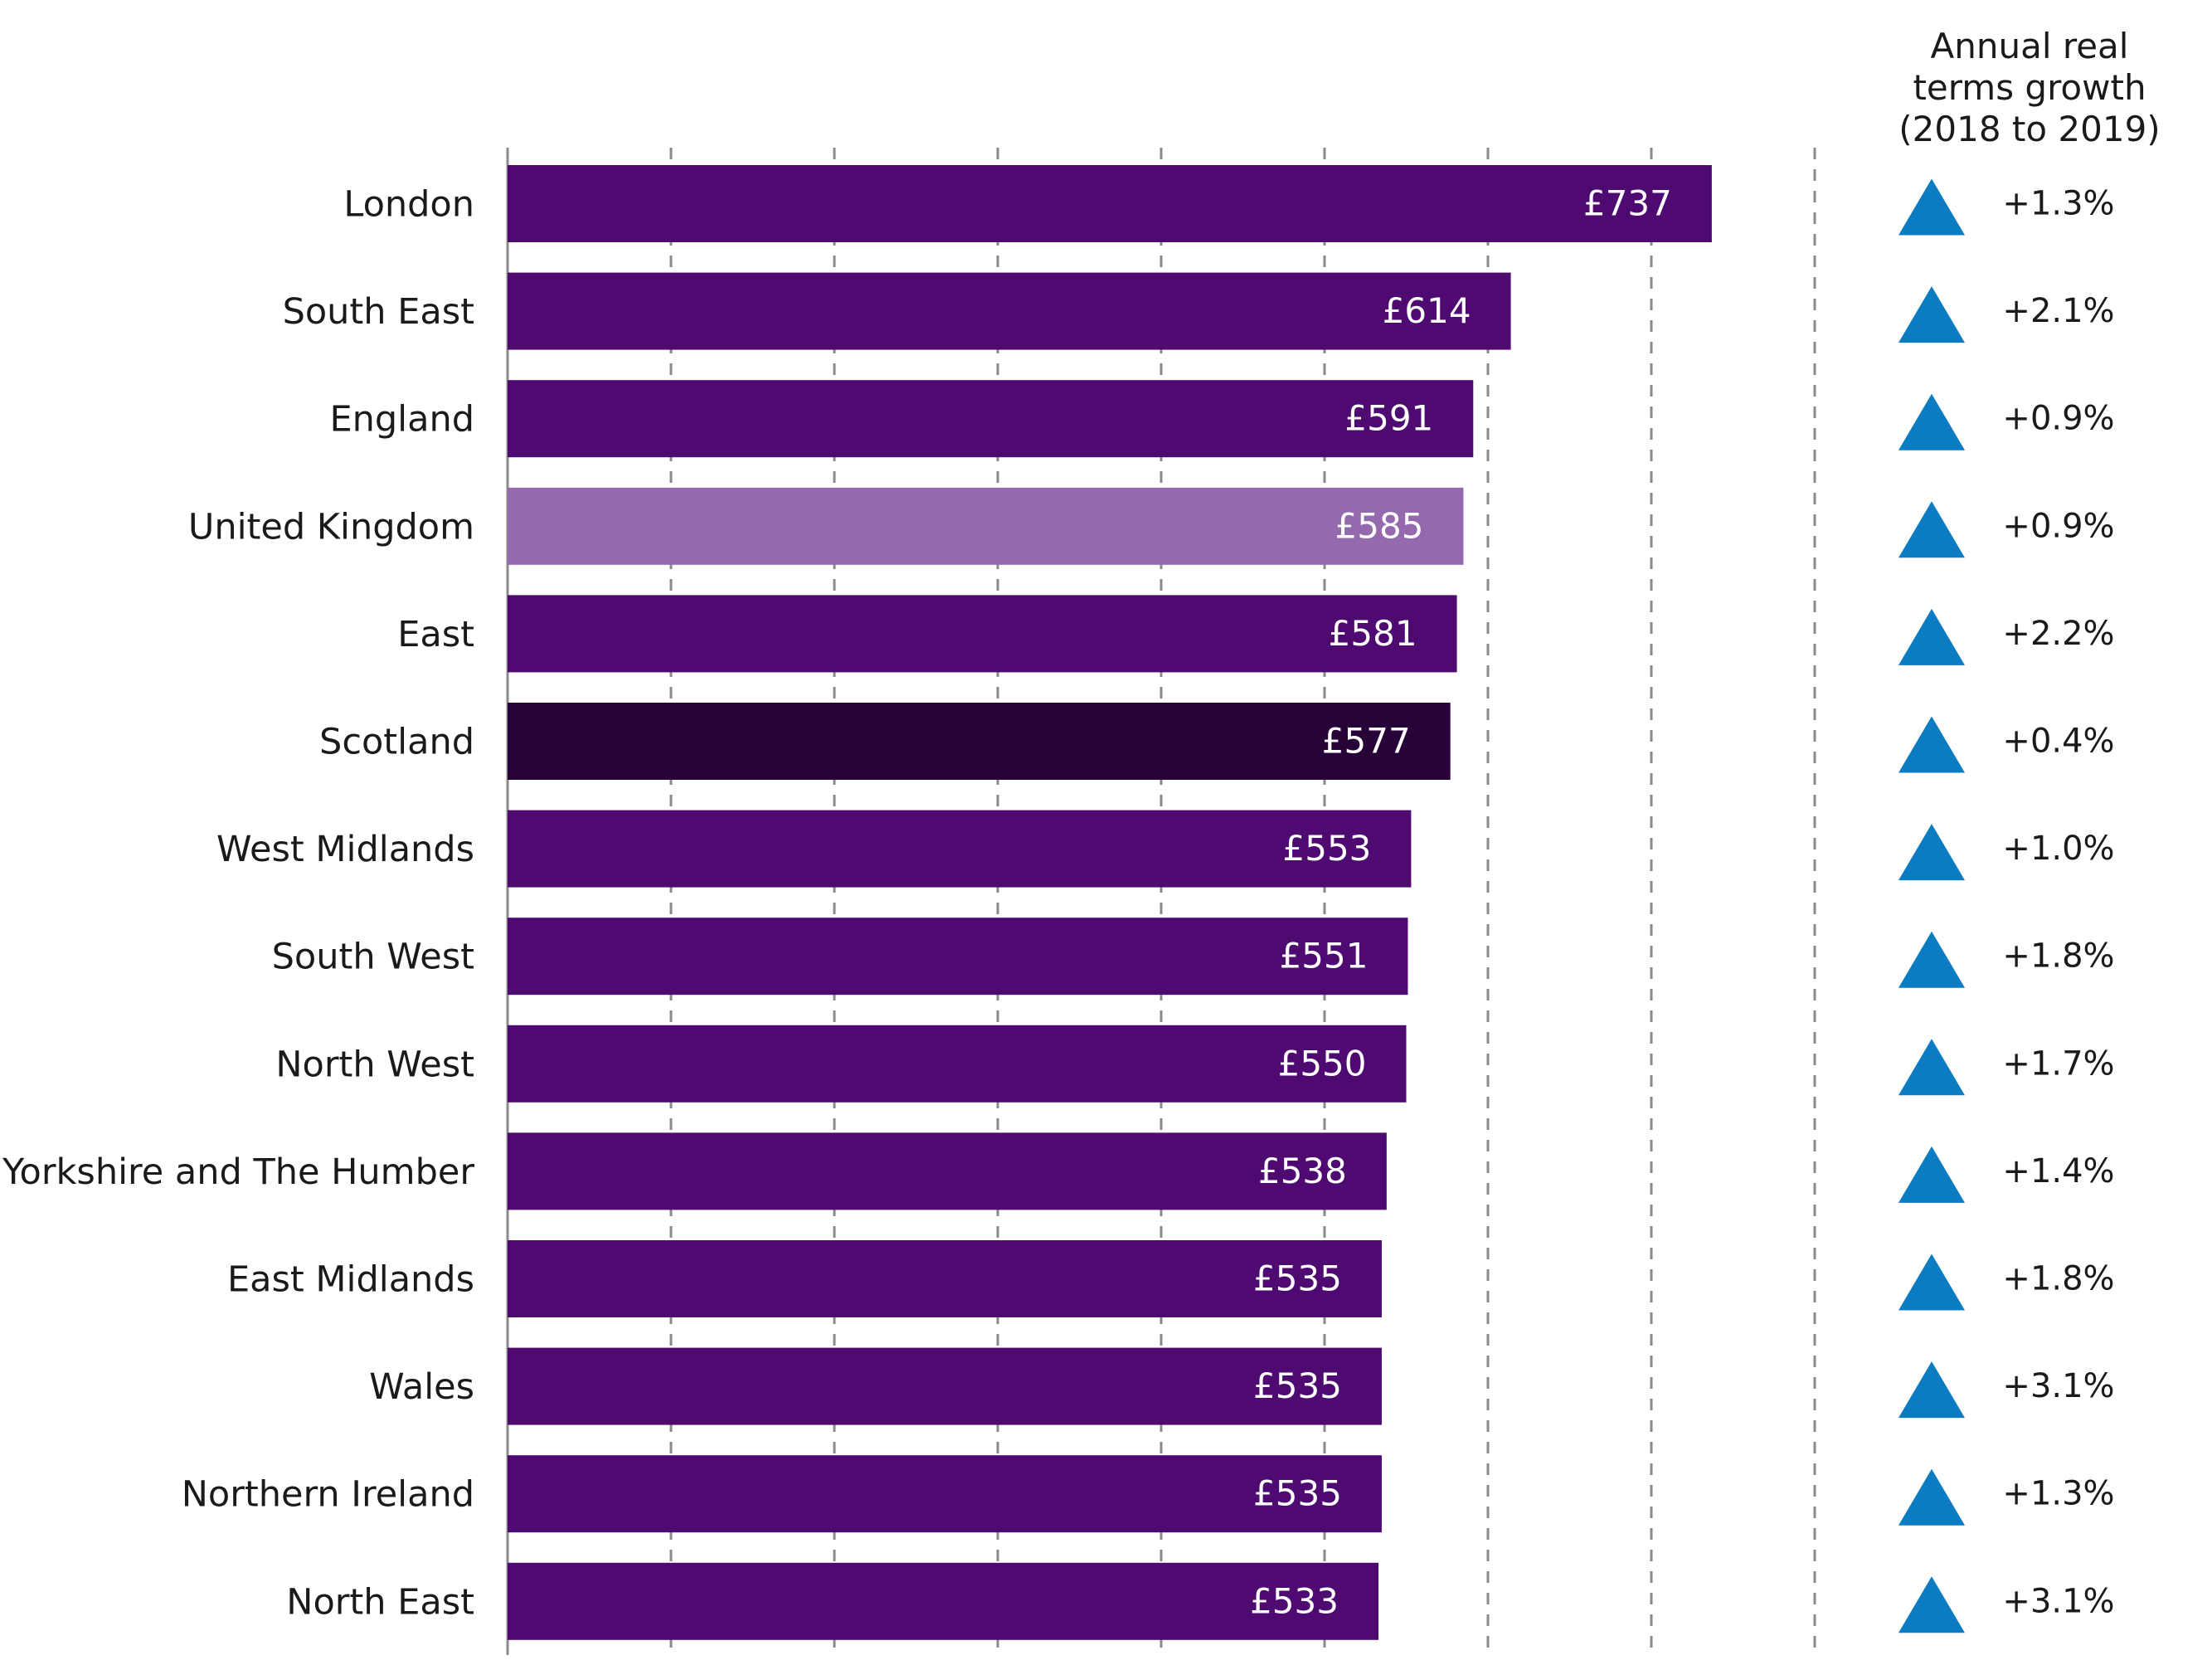 Image resolution: width=2212 pixels, height=1660 pixels. What do you see at coordinates (2058, 1601) in the screenshot?
I see `growth-label-13: +3.1%` at bounding box center [2058, 1601].